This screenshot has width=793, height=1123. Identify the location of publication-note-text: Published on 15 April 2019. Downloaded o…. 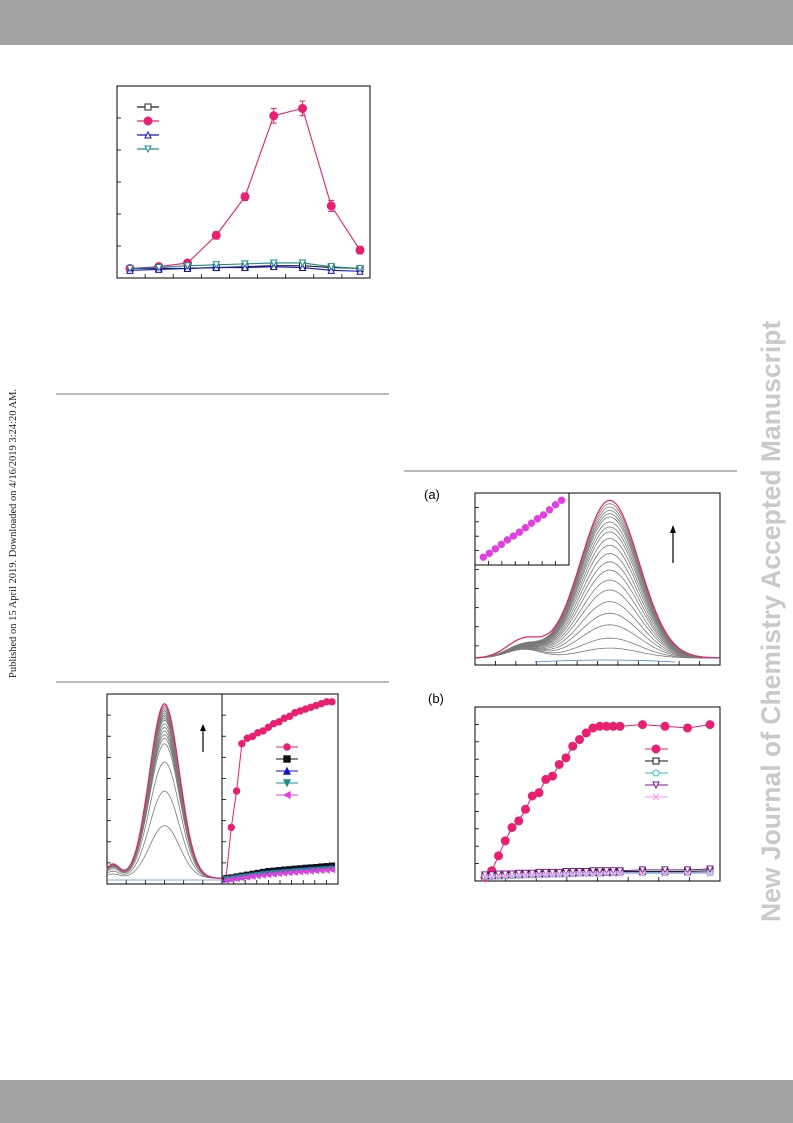
(13, 533).